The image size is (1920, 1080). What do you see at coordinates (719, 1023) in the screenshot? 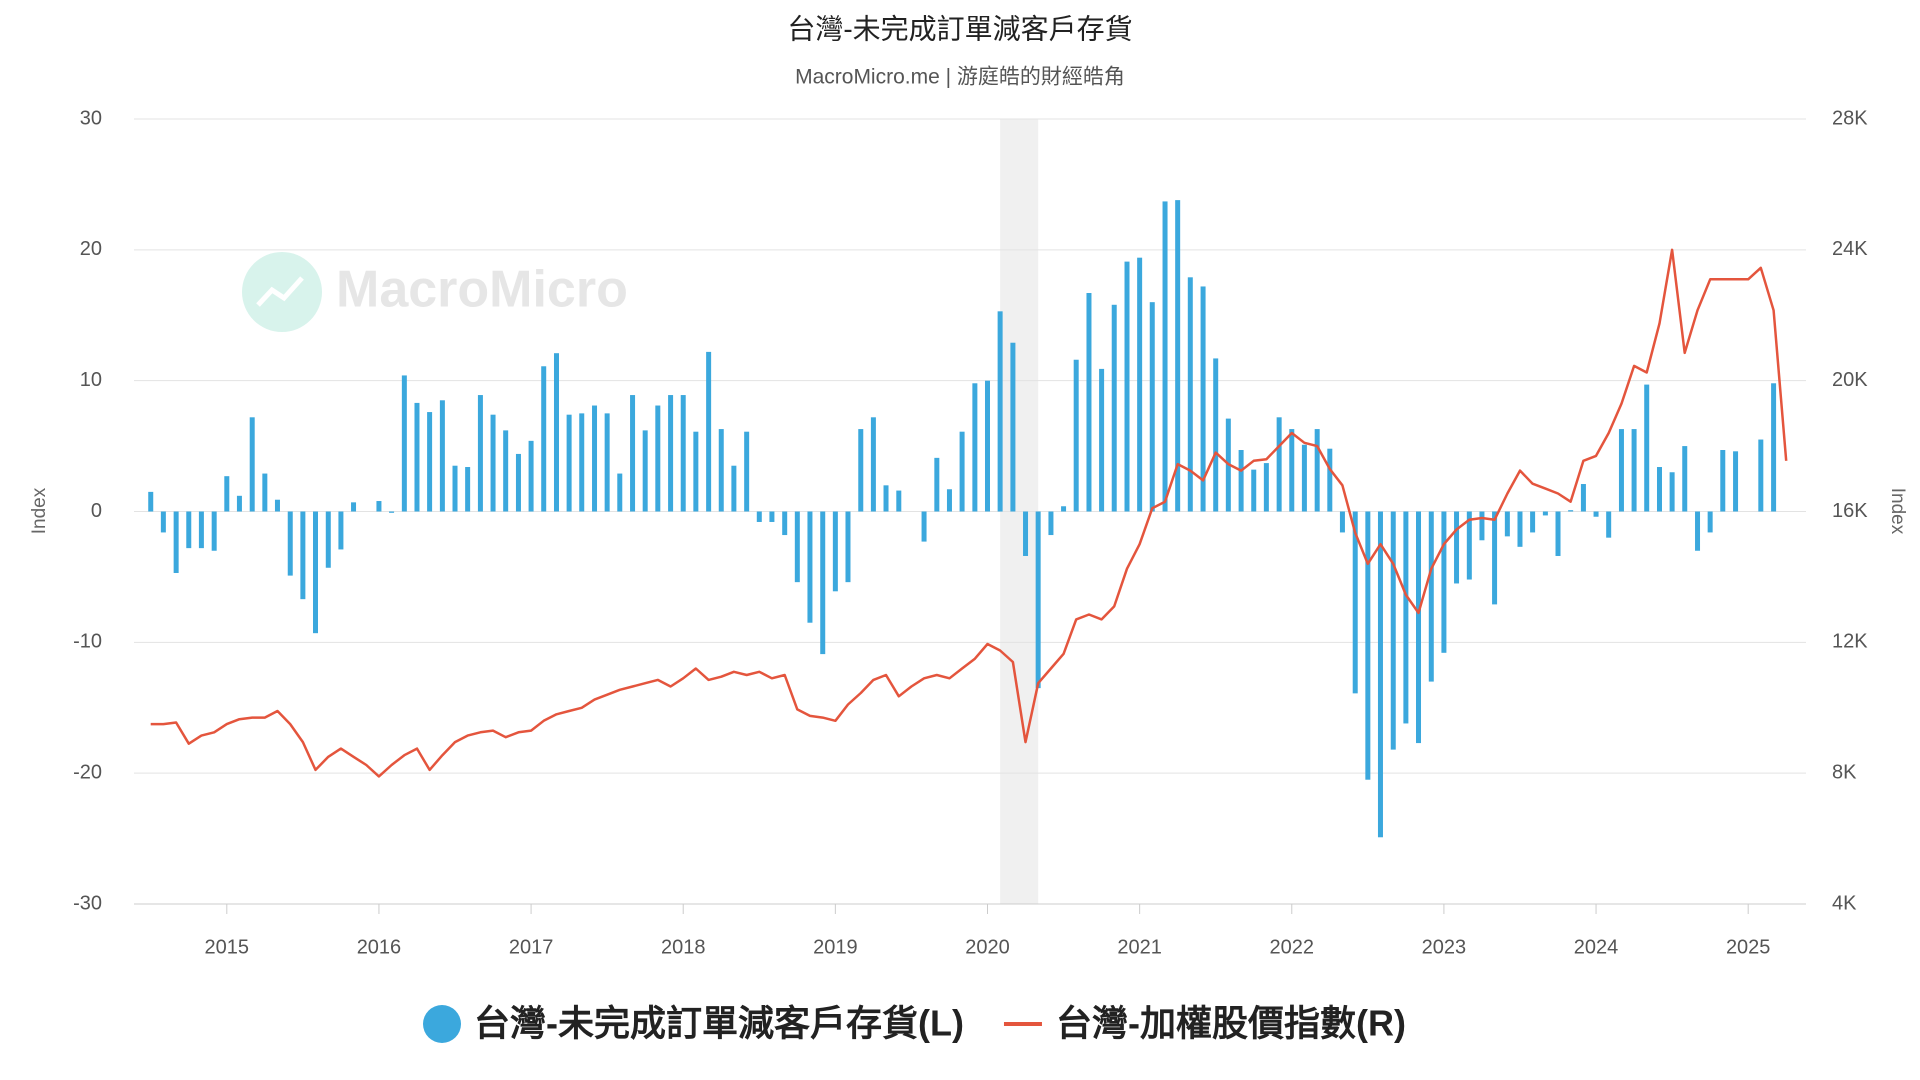
I see `legend-label: 台灣-未完成訂單減客戶存貨(L)` at bounding box center [719, 1023].